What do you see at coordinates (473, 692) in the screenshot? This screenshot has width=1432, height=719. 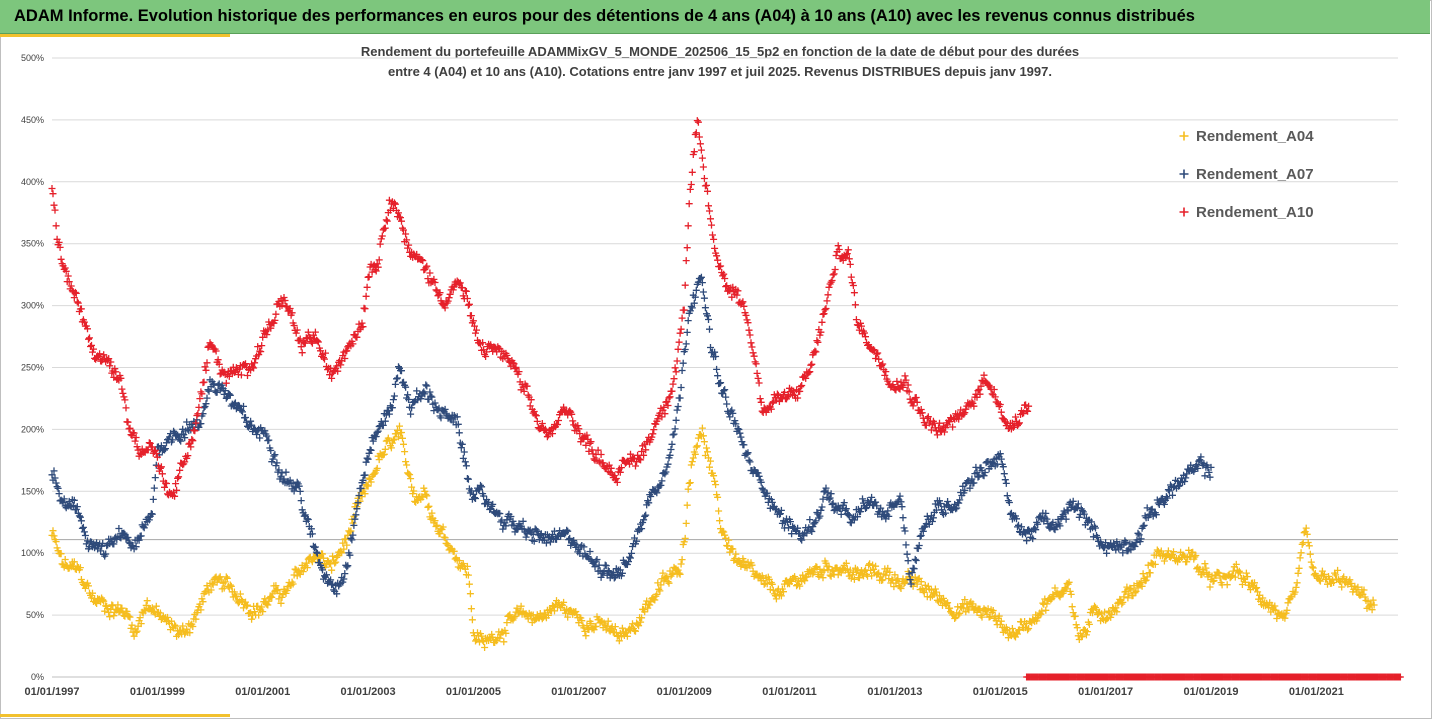 I see `x-tick-label: 01/01/2005` at bounding box center [473, 692].